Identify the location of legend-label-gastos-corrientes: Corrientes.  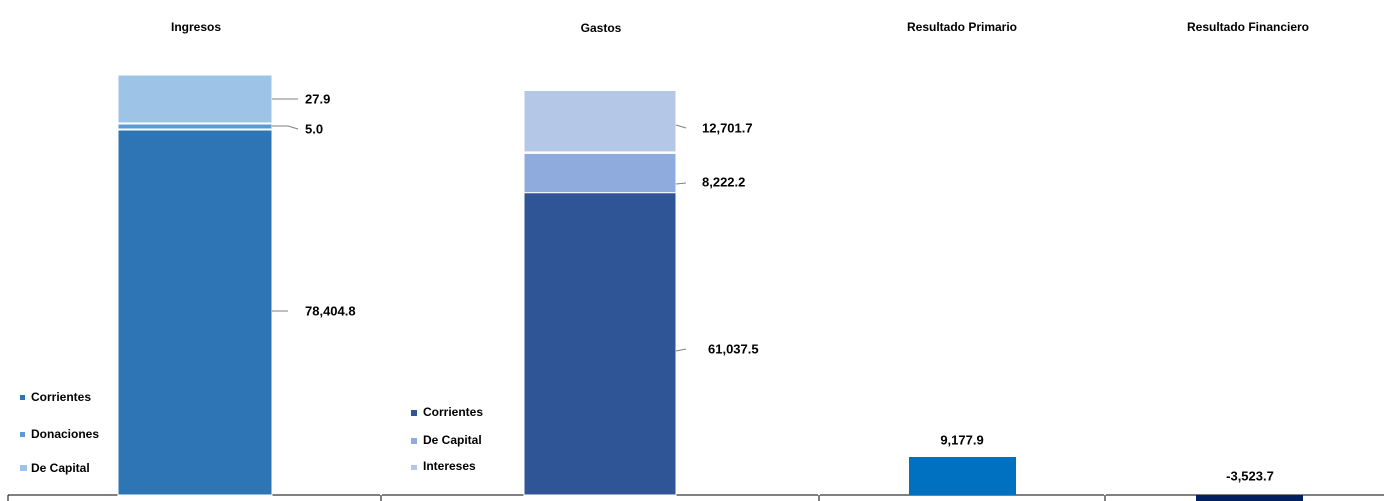
(453, 412).